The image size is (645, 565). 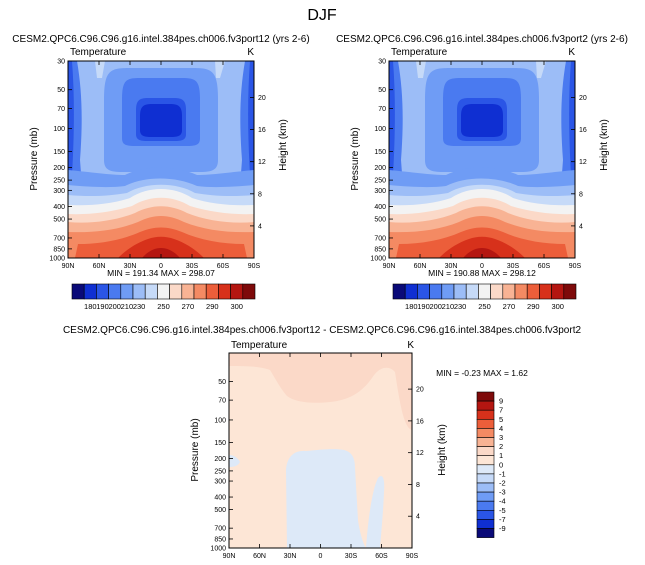 I want to click on colorbar-label: 3, so click(x=501, y=437).